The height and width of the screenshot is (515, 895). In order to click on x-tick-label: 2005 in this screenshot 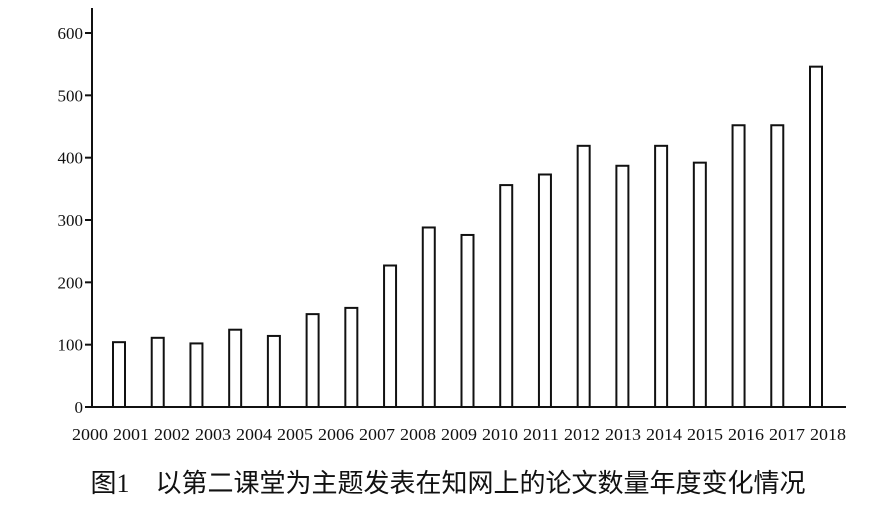, I will do `click(295, 434)`.